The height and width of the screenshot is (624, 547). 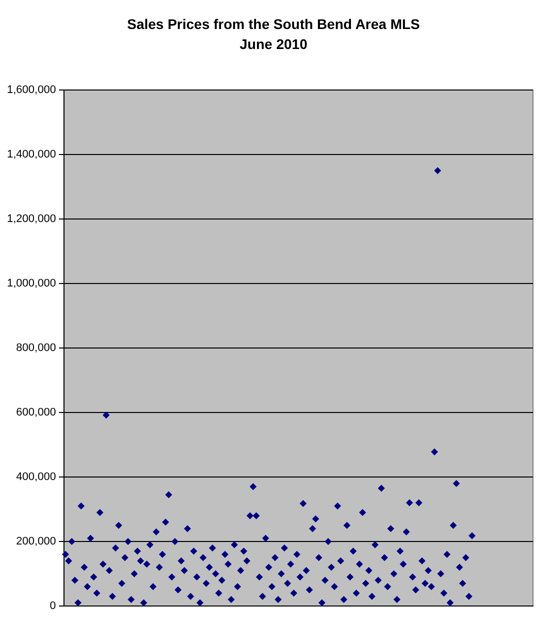 What do you see at coordinates (36, 348) in the screenshot?
I see `y-tick-label: 800,000` at bounding box center [36, 348].